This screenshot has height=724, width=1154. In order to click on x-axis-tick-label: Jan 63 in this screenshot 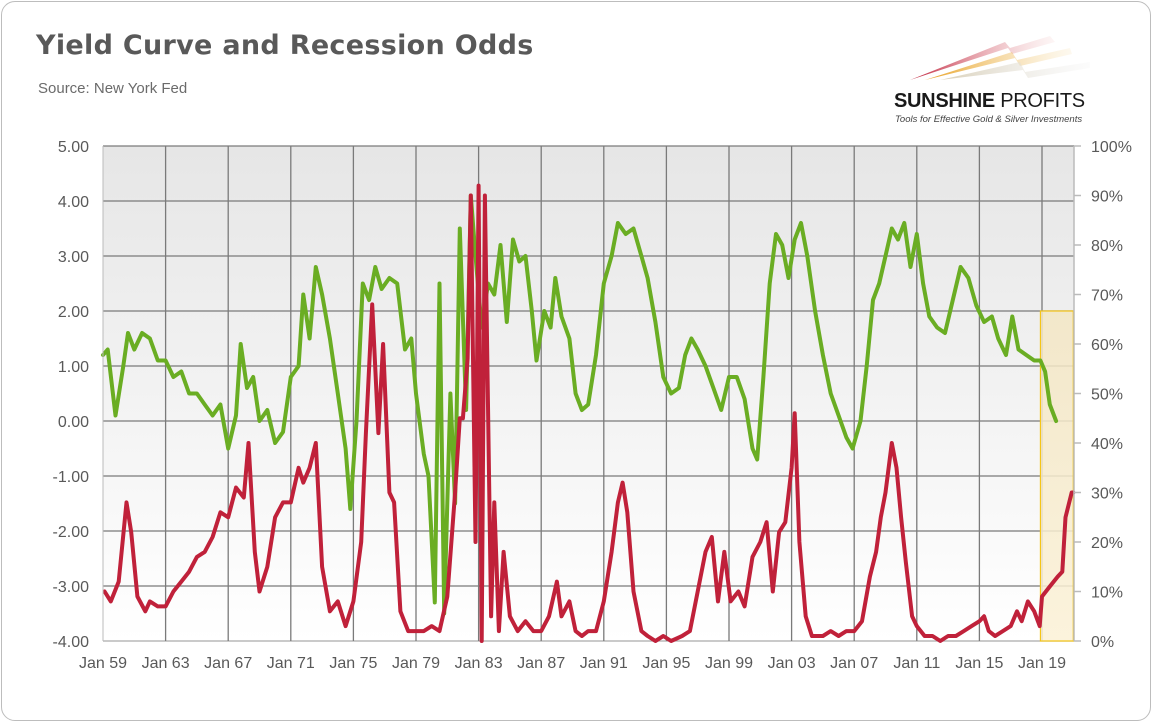, I will do `click(166, 663)`.